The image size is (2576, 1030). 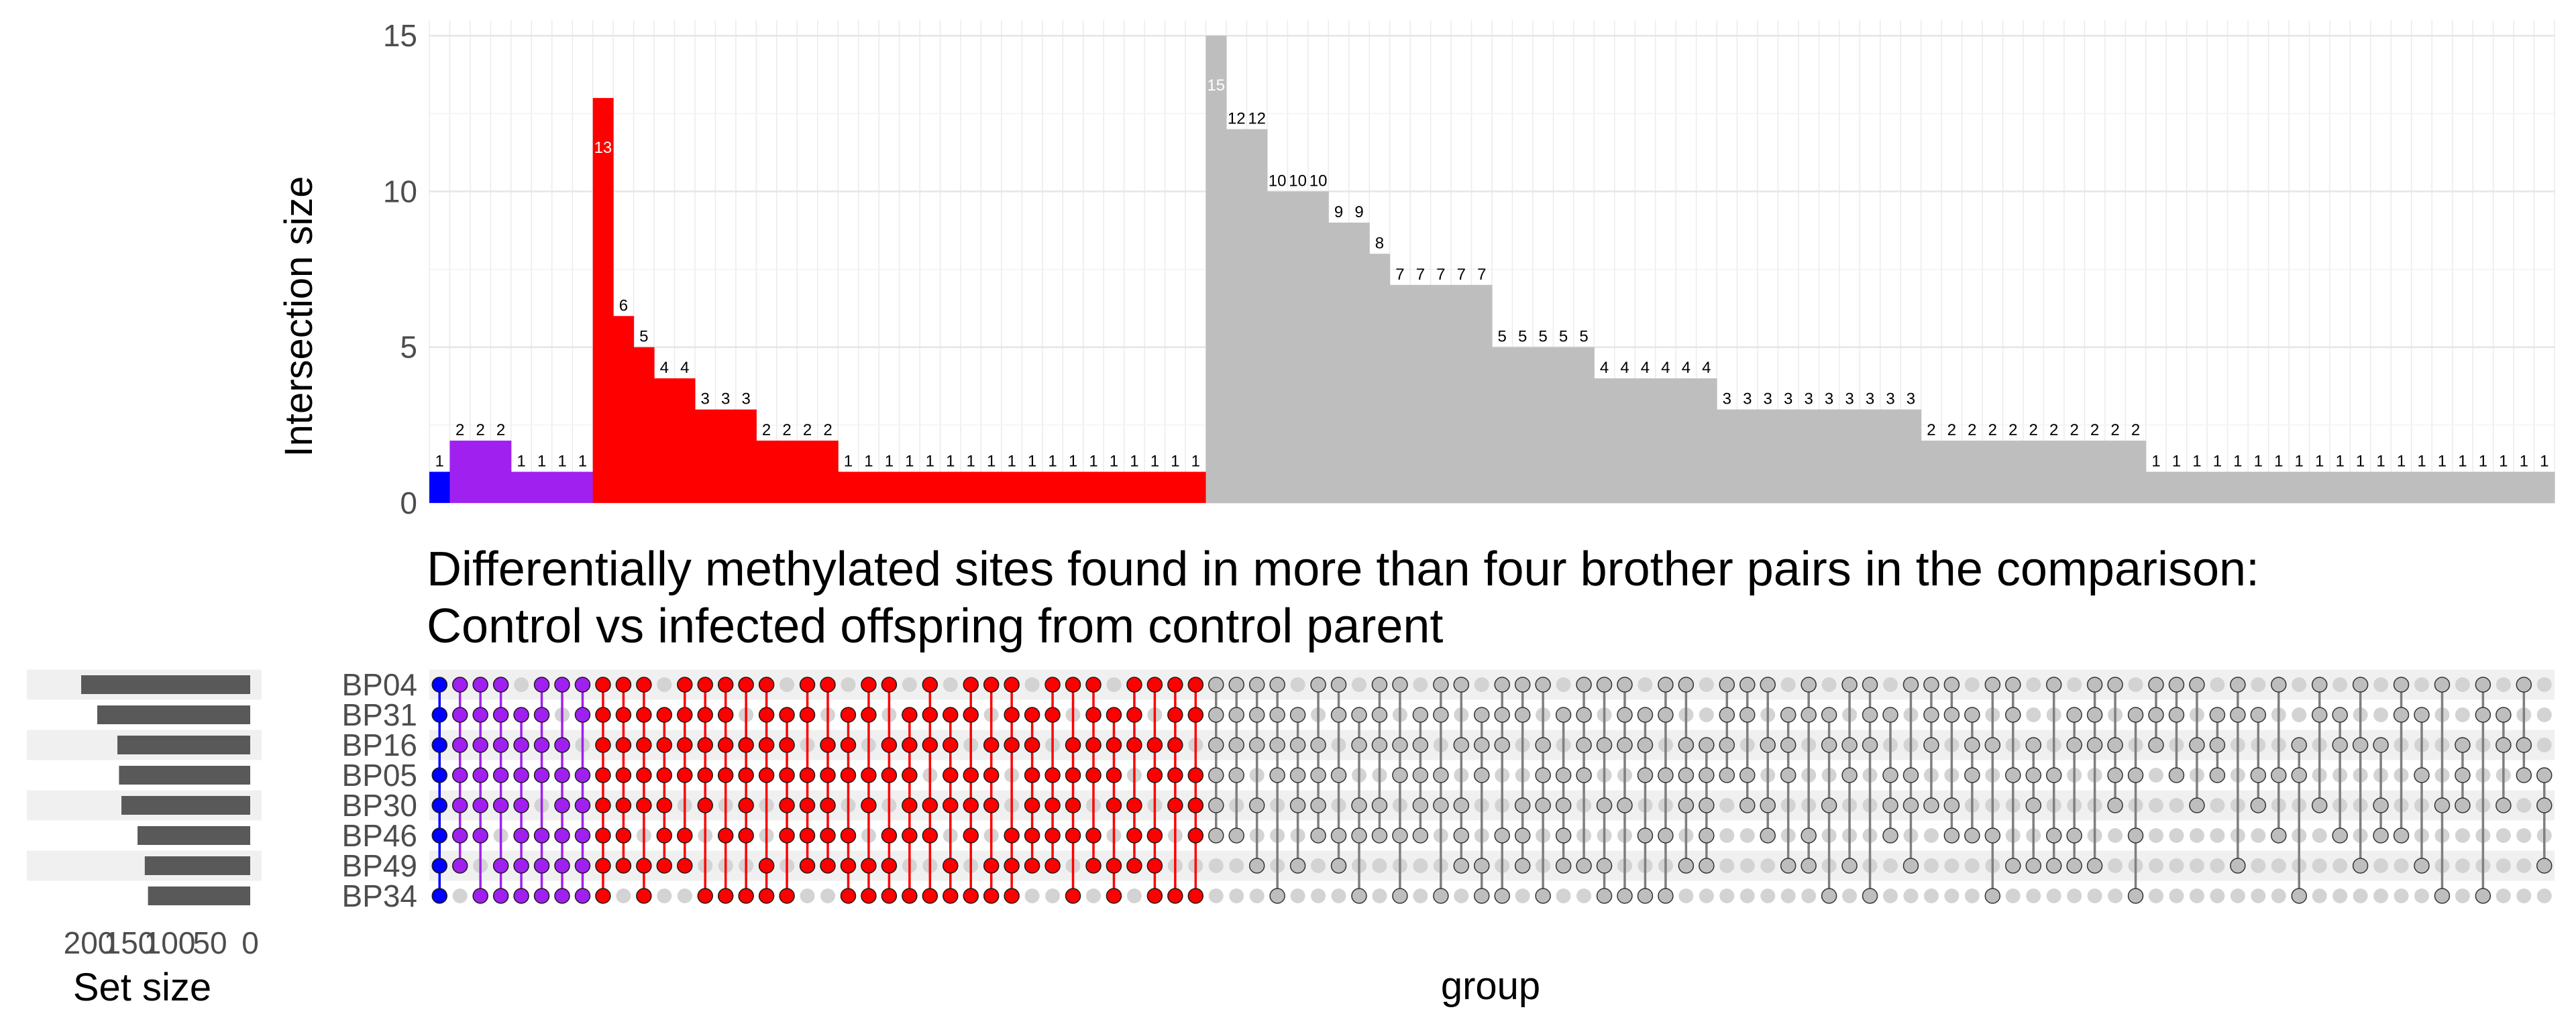 What do you see at coordinates (1542, 337) in the screenshot?
I see `intersection-bar-label: 5` at bounding box center [1542, 337].